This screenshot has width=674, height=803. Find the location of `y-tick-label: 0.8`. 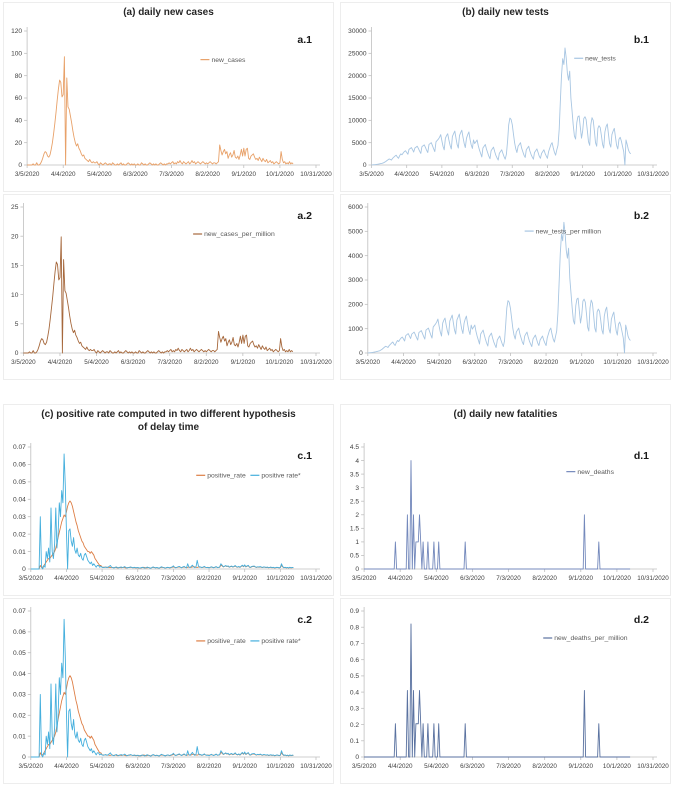

y-tick-label: 0.8 is located at coordinates (354, 627).